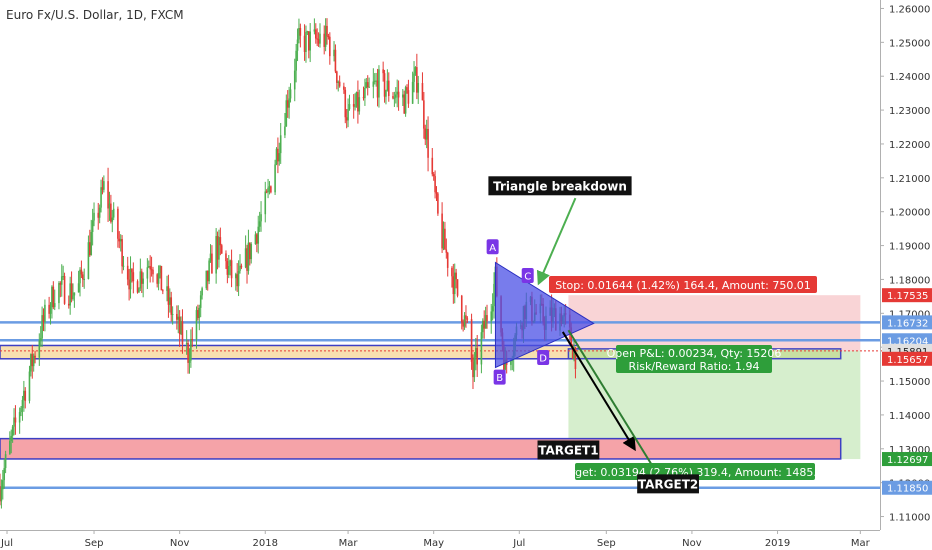  I want to click on annotation-2: TARGET1, so click(568, 450).